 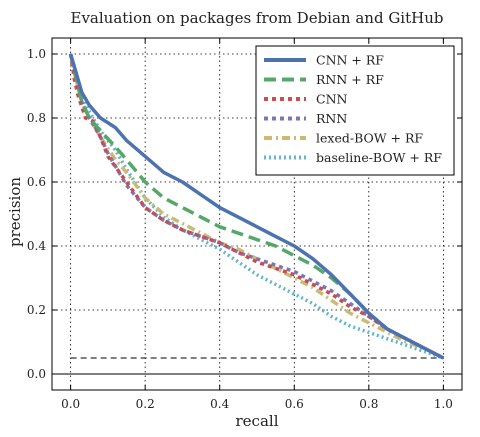 What do you see at coordinates (294, 404) in the screenshot?
I see `x-tick-label: 0.6` at bounding box center [294, 404].